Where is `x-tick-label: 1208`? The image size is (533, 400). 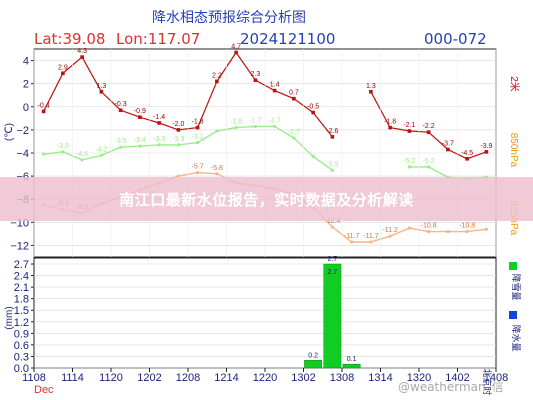
x-tick-label: 1208 is located at coordinates (188, 378).